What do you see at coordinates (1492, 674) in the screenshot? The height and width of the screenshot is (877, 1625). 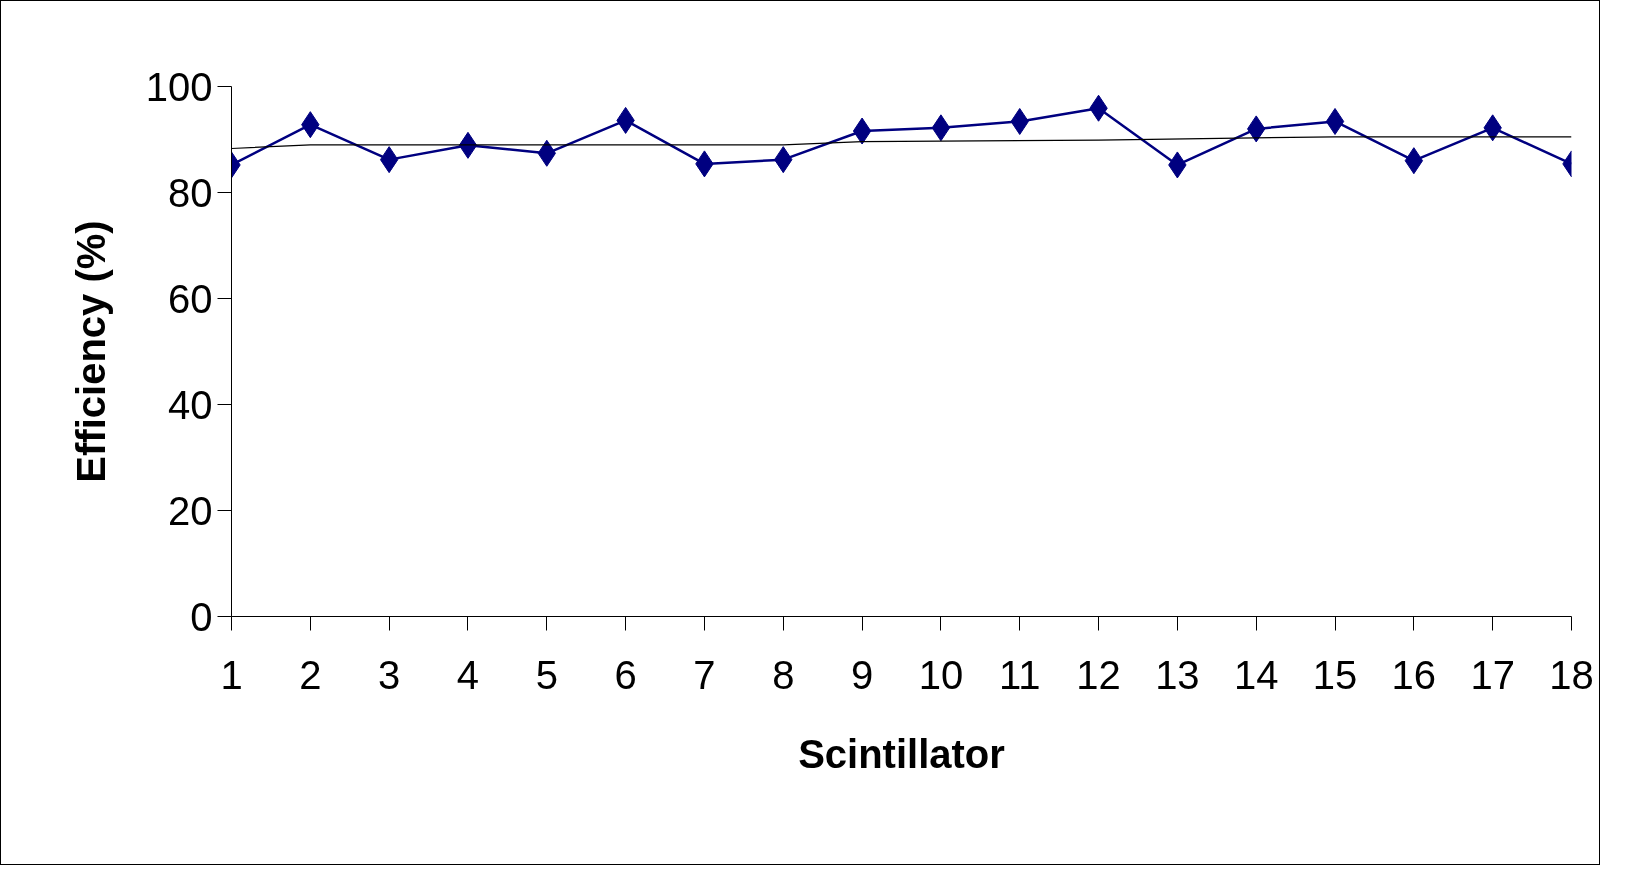 I see `x-tick-label: 17` at bounding box center [1492, 674].